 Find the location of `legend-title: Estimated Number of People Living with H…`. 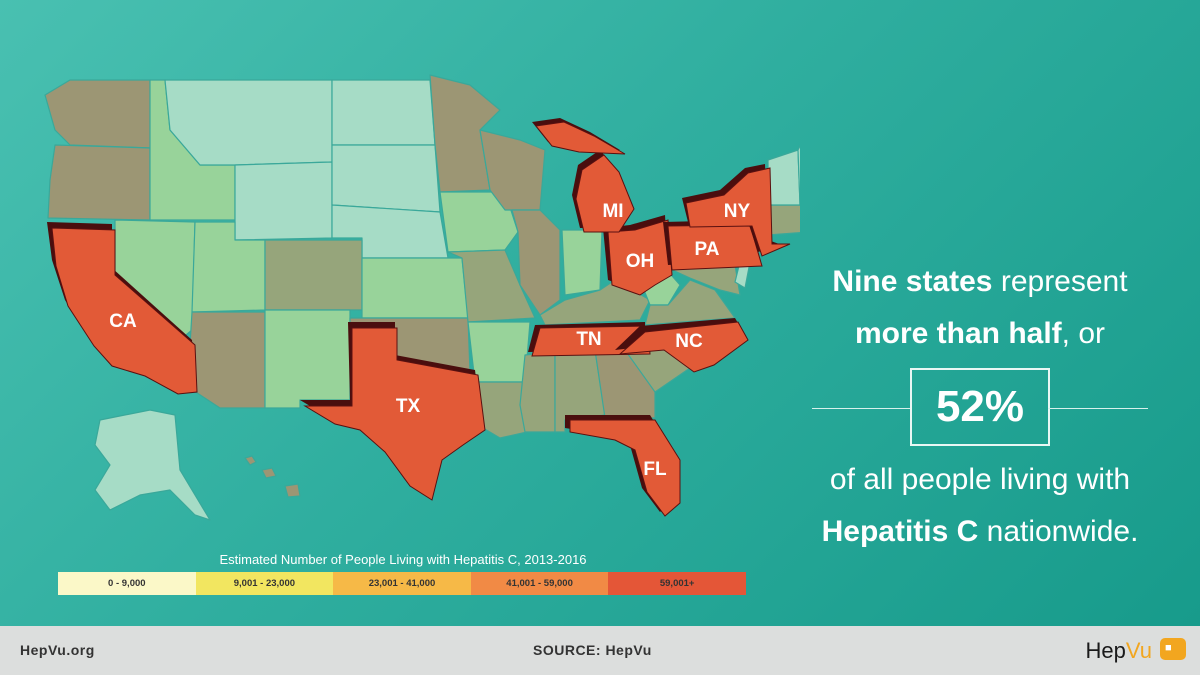

legend-title: Estimated Number of People Living with H… is located at coordinates (403, 559).